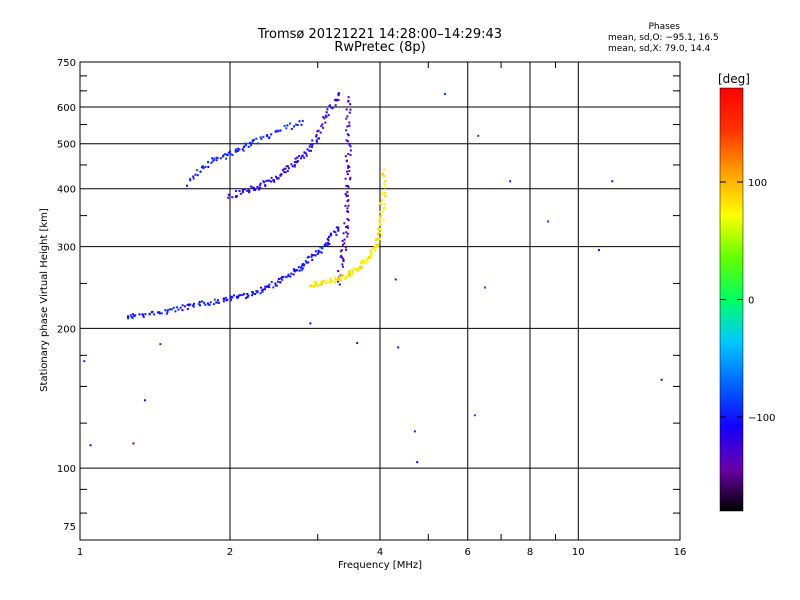 The width and height of the screenshot is (800, 600). What do you see at coordinates (66, 145) in the screenshot?
I see `y-tick-label: 500` at bounding box center [66, 145].